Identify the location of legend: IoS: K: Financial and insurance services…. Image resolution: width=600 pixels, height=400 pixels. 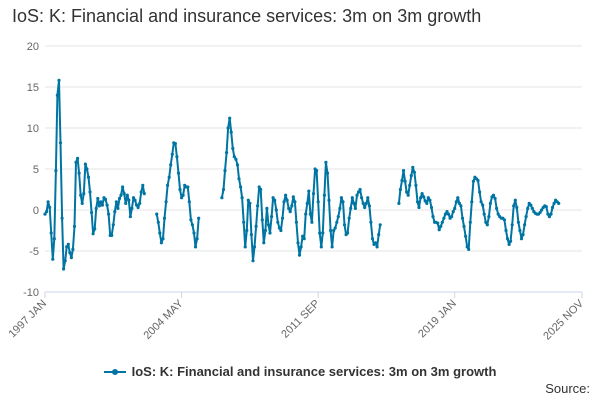
(300, 372).